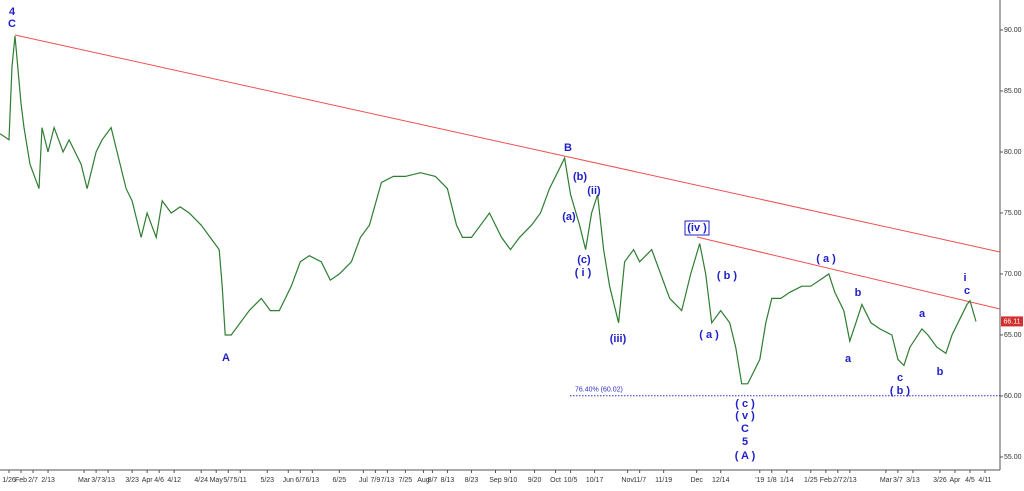  What do you see at coordinates (721, 480) in the screenshot?
I see `x-tick-label: 12/14` at bounding box center [721, 480].